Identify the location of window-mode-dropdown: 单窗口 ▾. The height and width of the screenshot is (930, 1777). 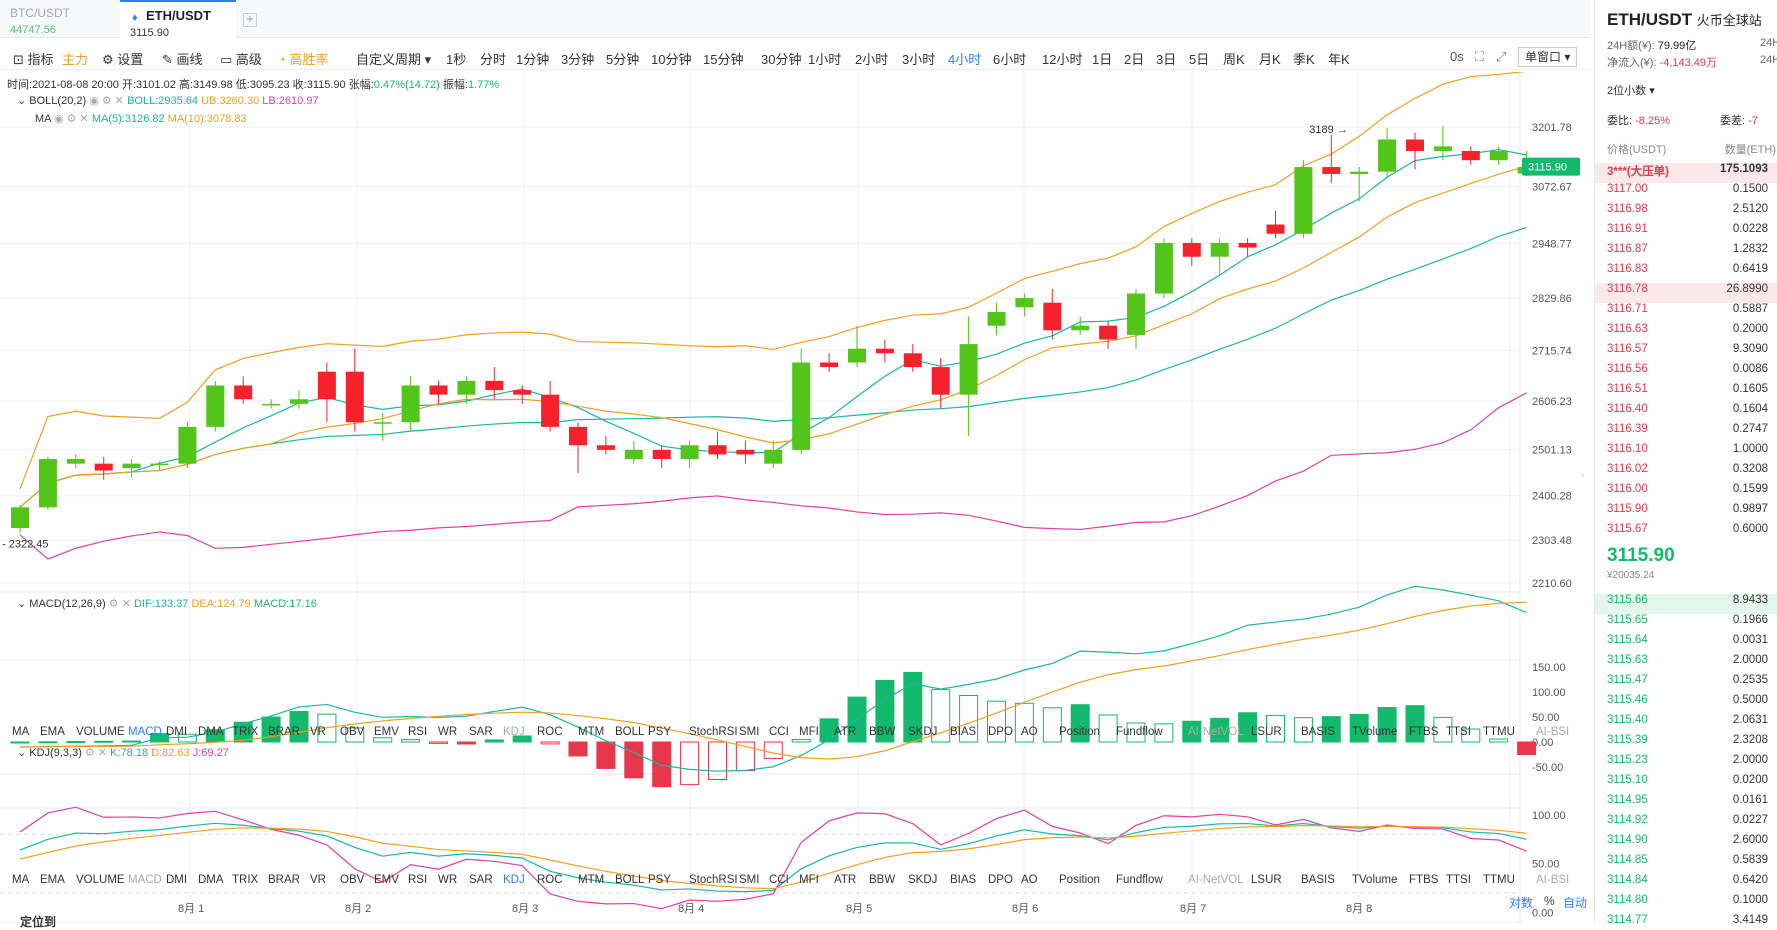
(1548, 57).